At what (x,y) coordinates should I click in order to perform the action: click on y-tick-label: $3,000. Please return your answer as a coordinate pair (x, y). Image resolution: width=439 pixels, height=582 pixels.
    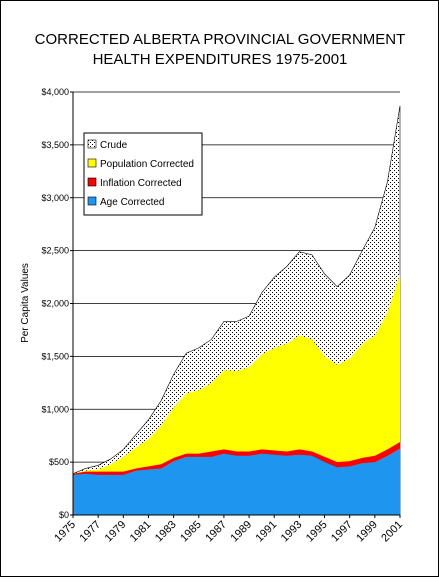
    Looking at the image, I should click on (55, 198).